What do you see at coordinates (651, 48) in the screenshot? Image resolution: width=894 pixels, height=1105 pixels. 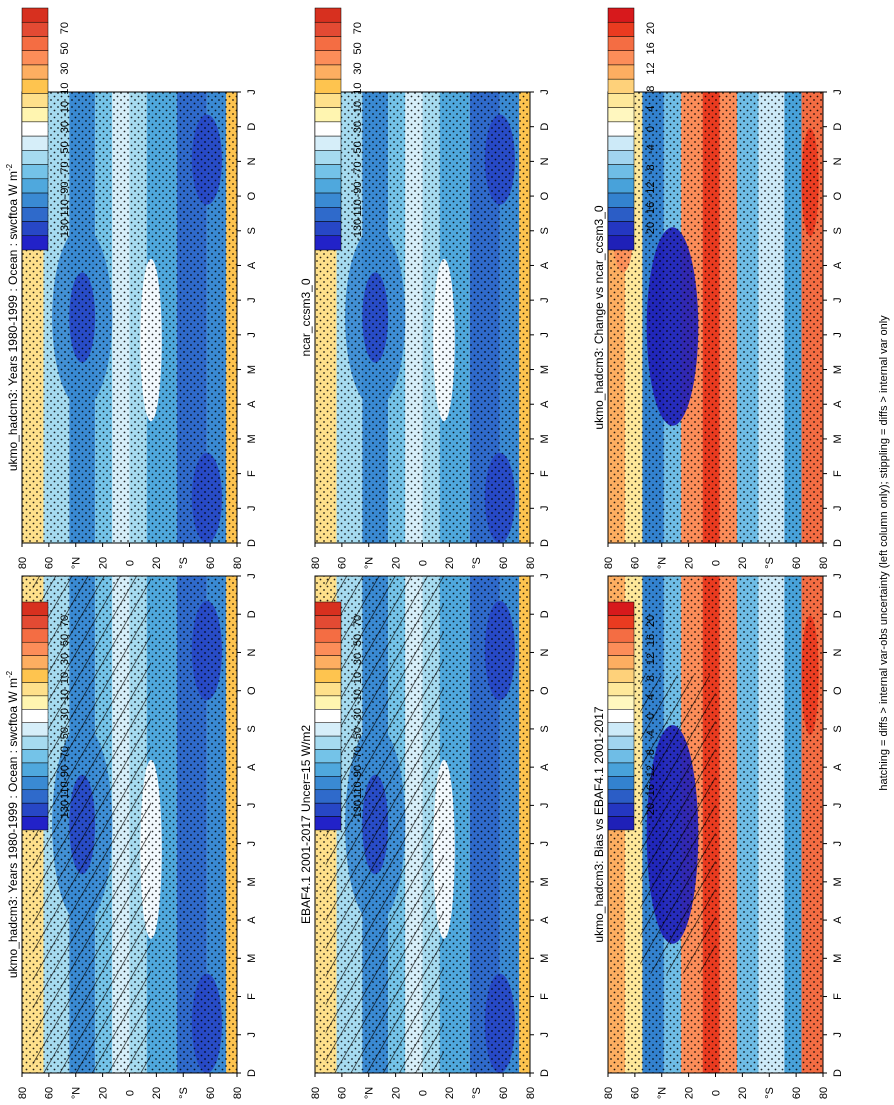 I see `colorbar-label: 16` at bounding box center [651, 48].